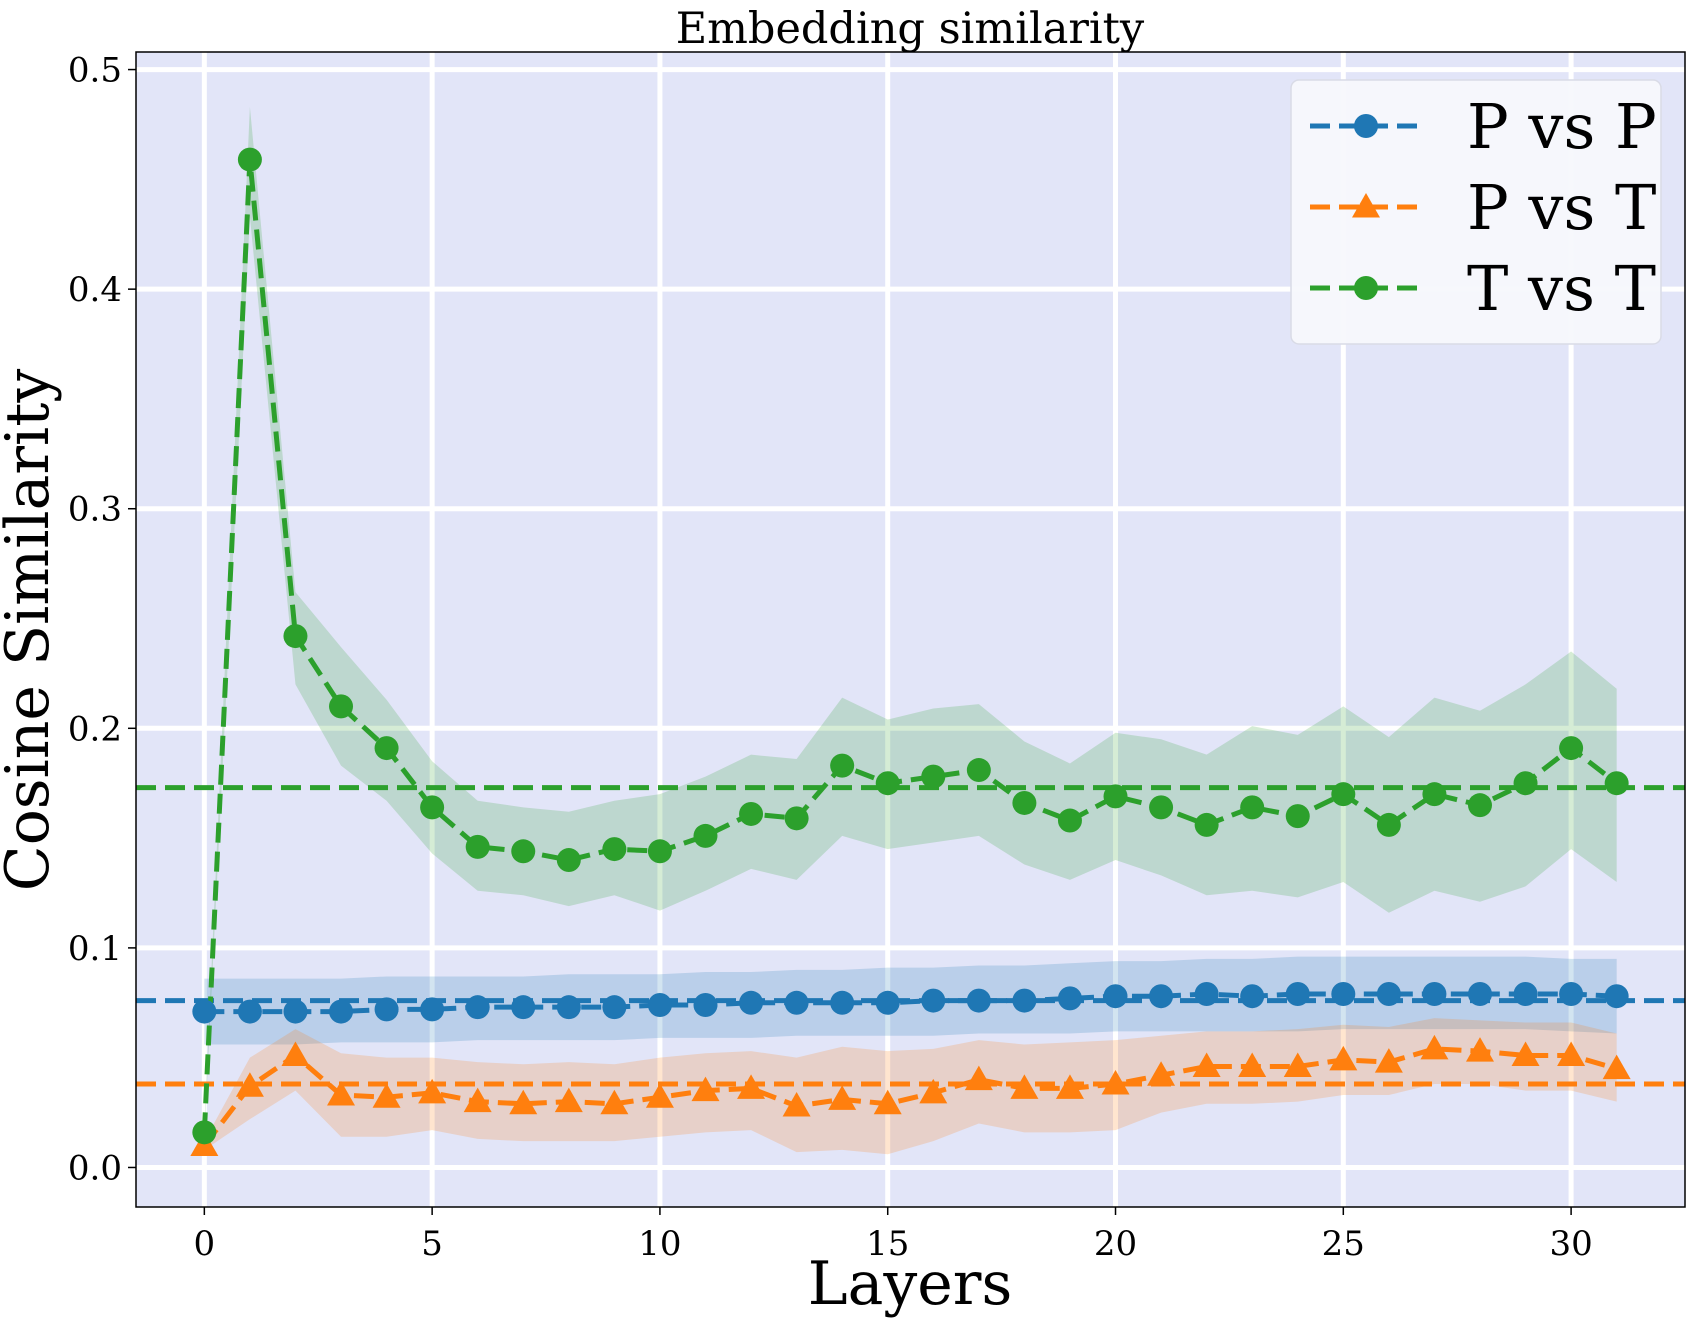 This screenshot has height=1321, width=1695. Describe the element at coordinates (887, 1244) in the screenshot. I see `x-tick-label: 15` at that location.